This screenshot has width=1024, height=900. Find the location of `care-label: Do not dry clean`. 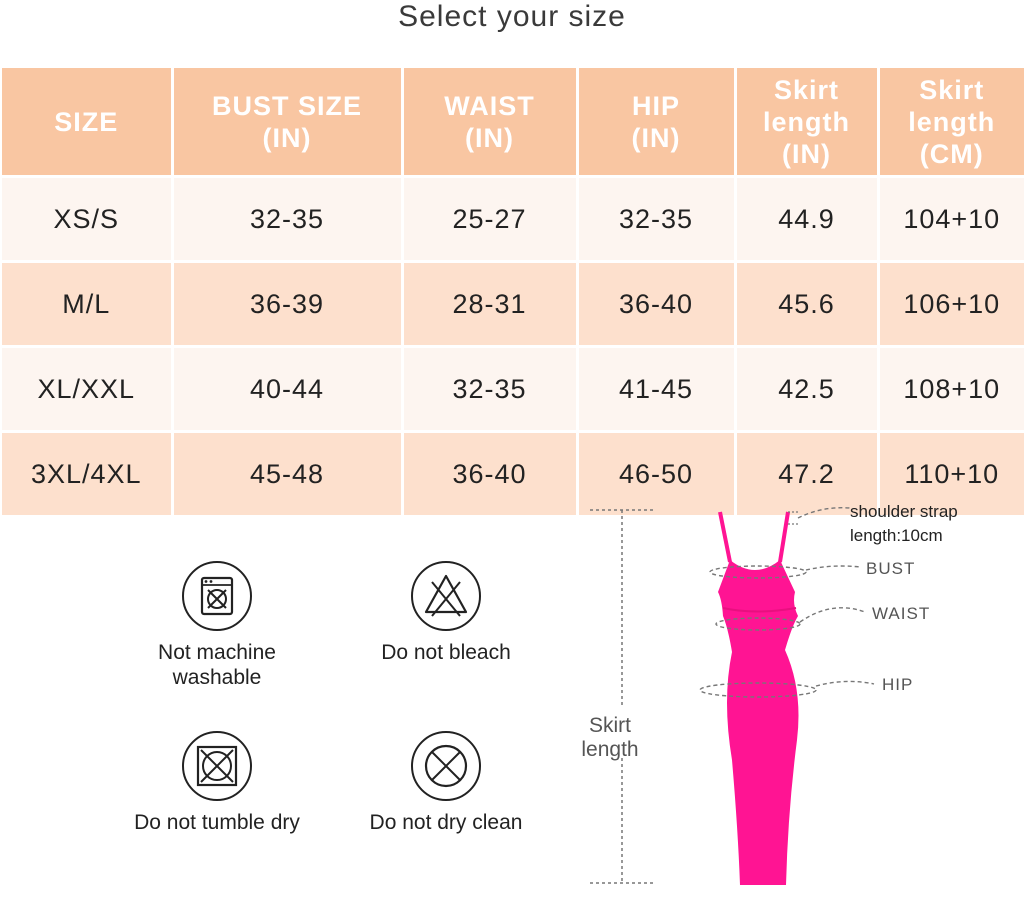

care-label: Do not dry clean is located at coordinates (446, 822).